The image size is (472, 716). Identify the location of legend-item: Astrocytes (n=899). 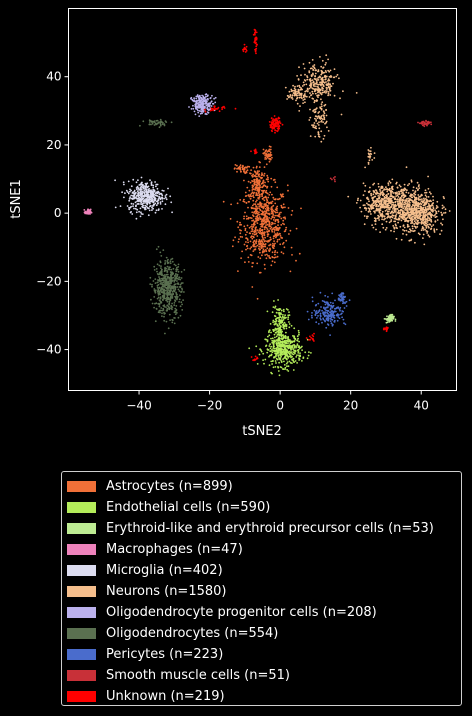
(261, 486).